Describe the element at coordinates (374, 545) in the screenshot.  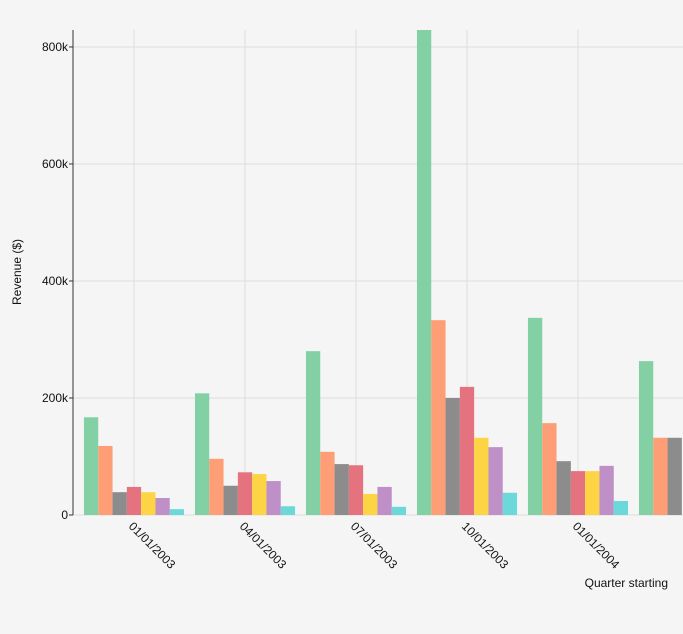
I see `x-tick-label: 07/01/2003` at that location.